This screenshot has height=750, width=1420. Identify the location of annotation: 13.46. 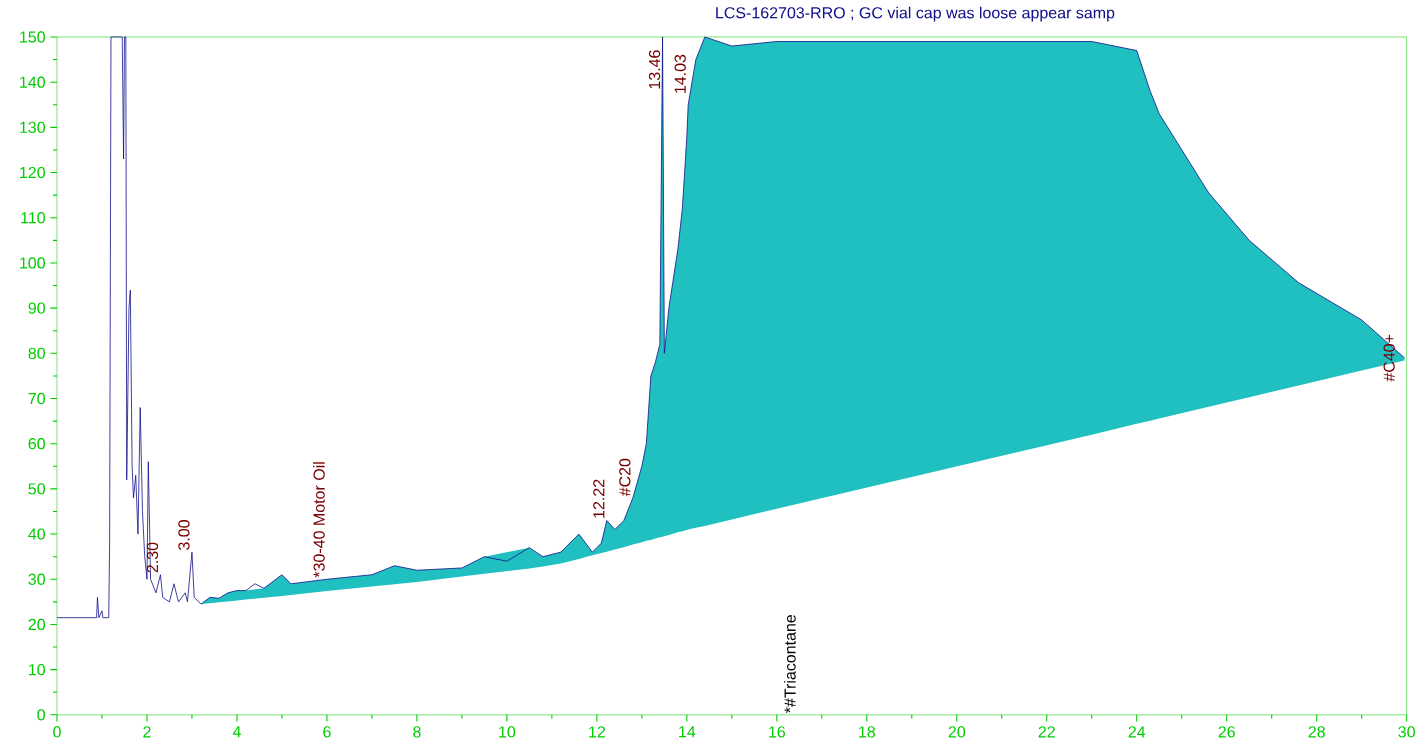
(654, 69).